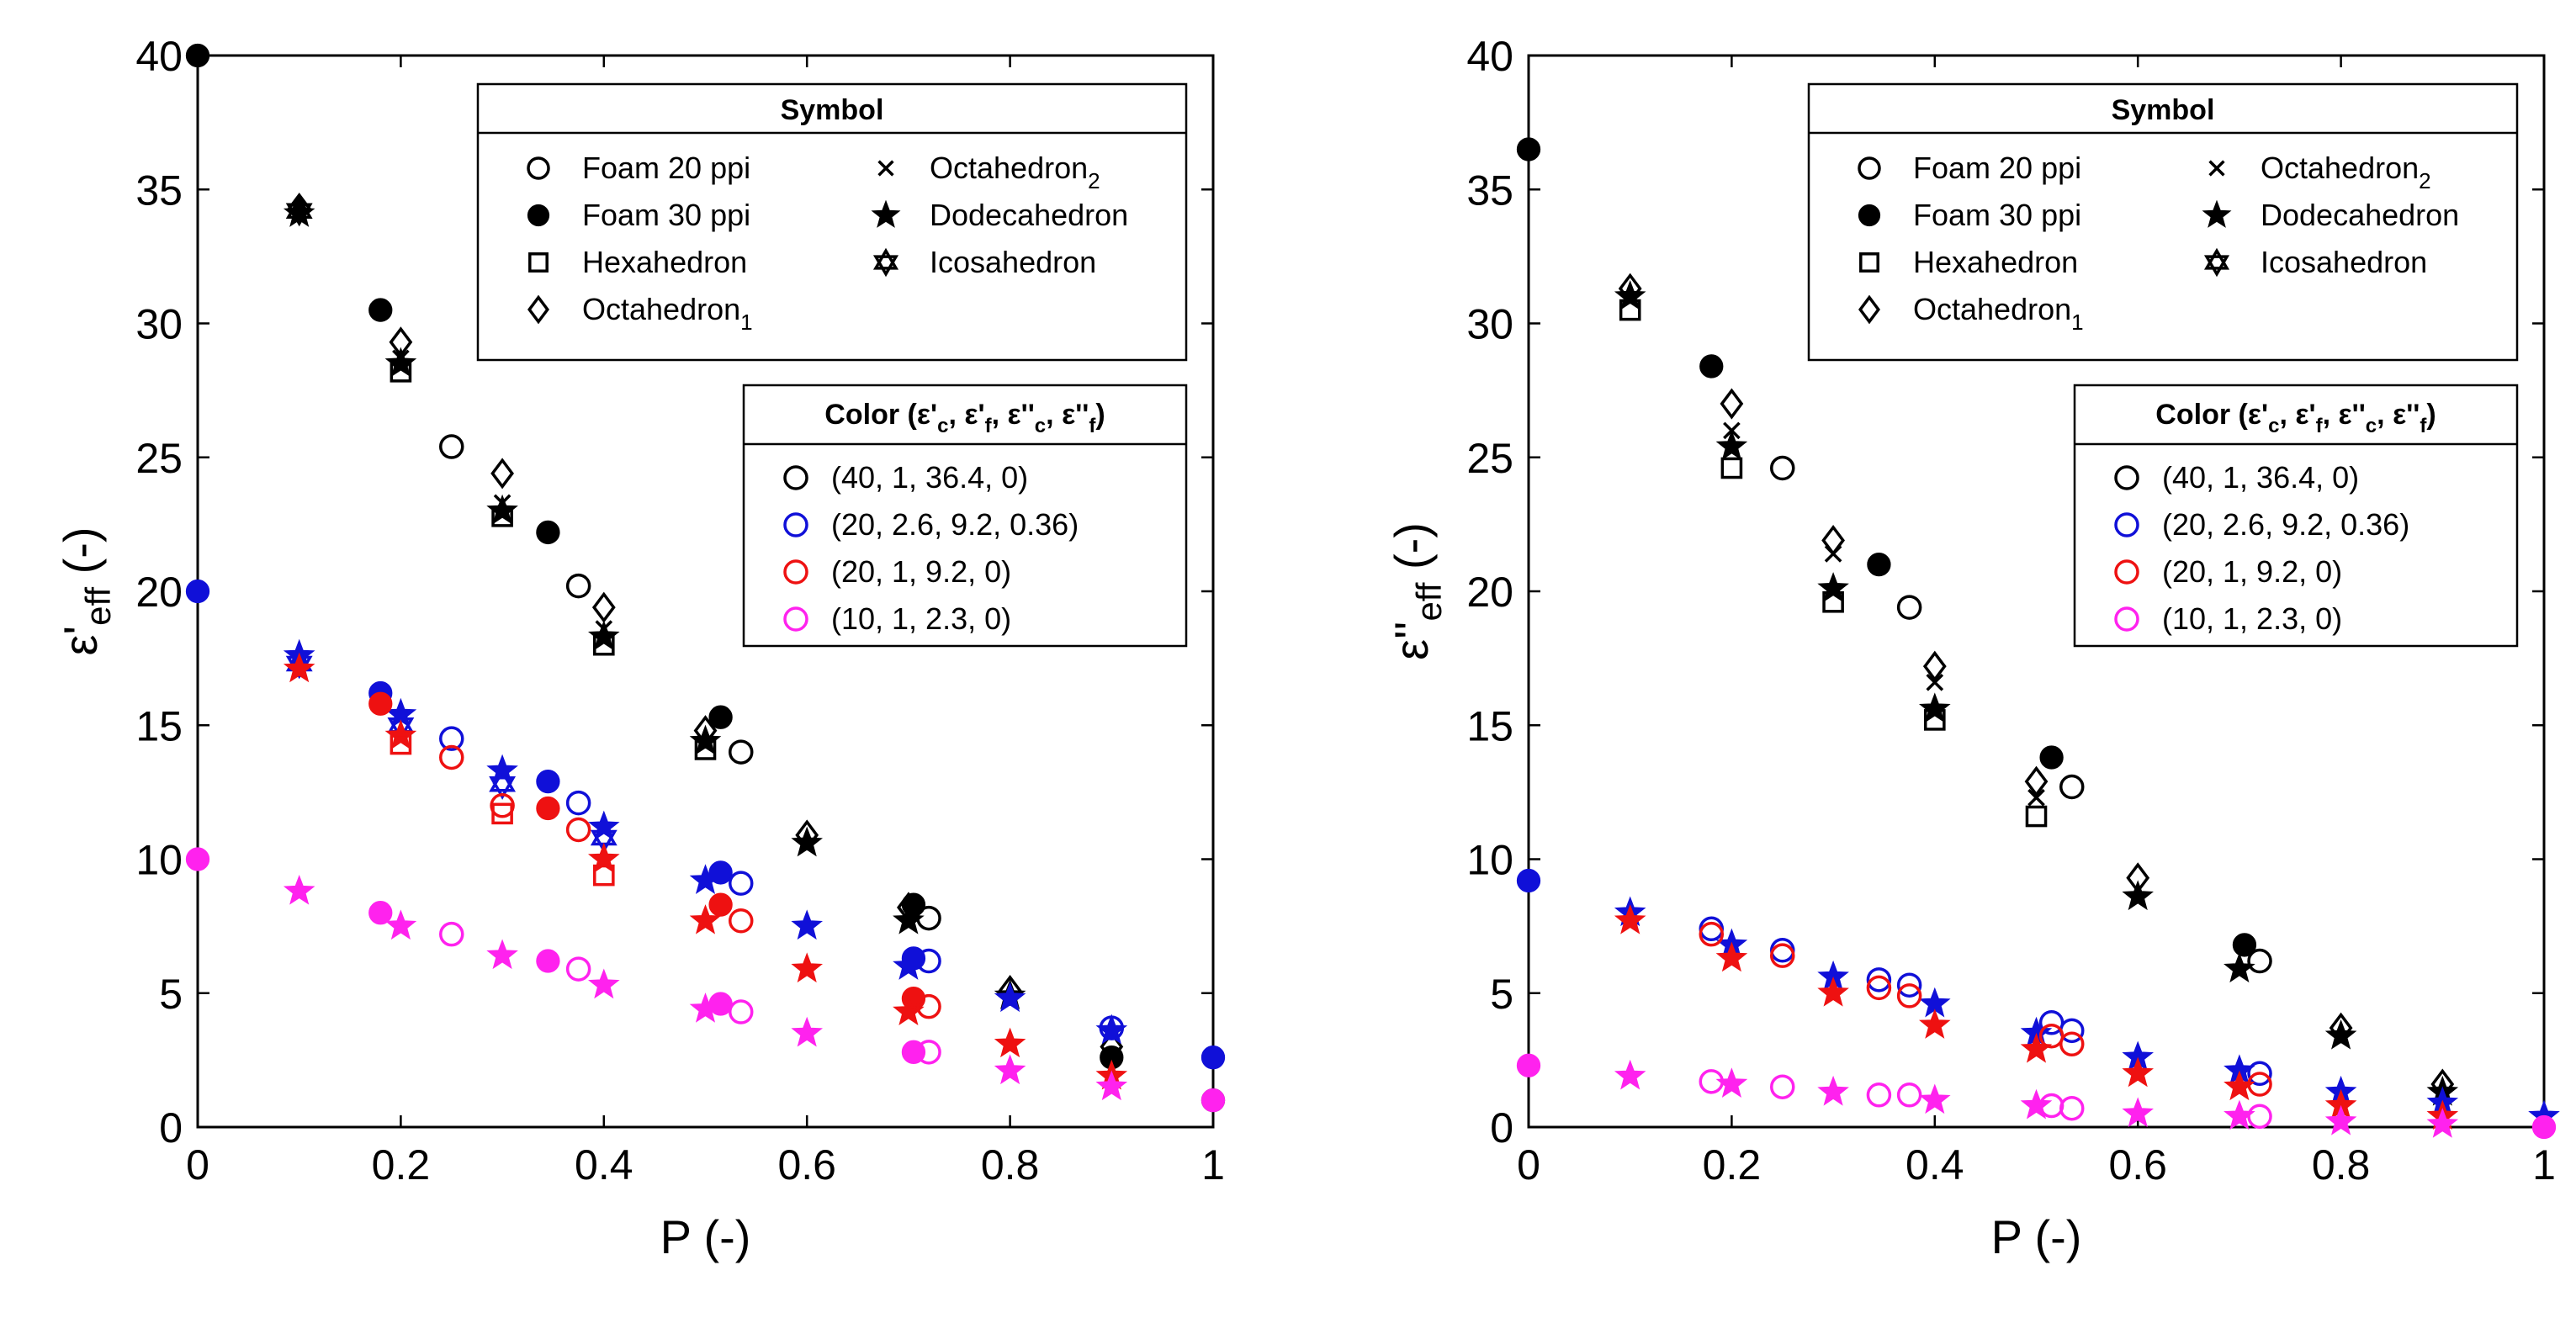 This screenshot has height=1334, width=2576. I want to click on x-tick-label: 0.8, so click(2341, 1164).